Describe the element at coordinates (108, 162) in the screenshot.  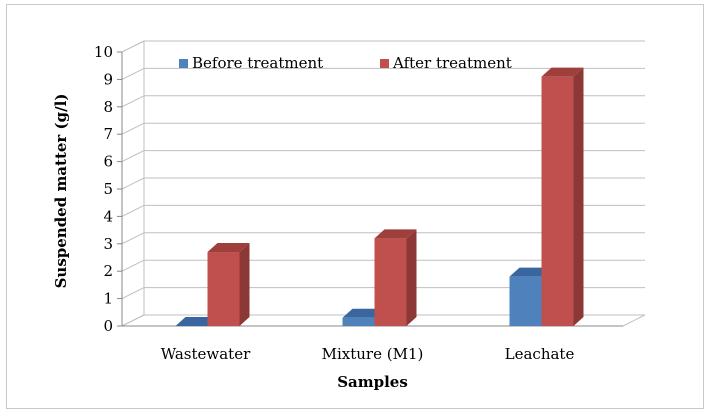
I see `y-tick-label: 6` at that location.